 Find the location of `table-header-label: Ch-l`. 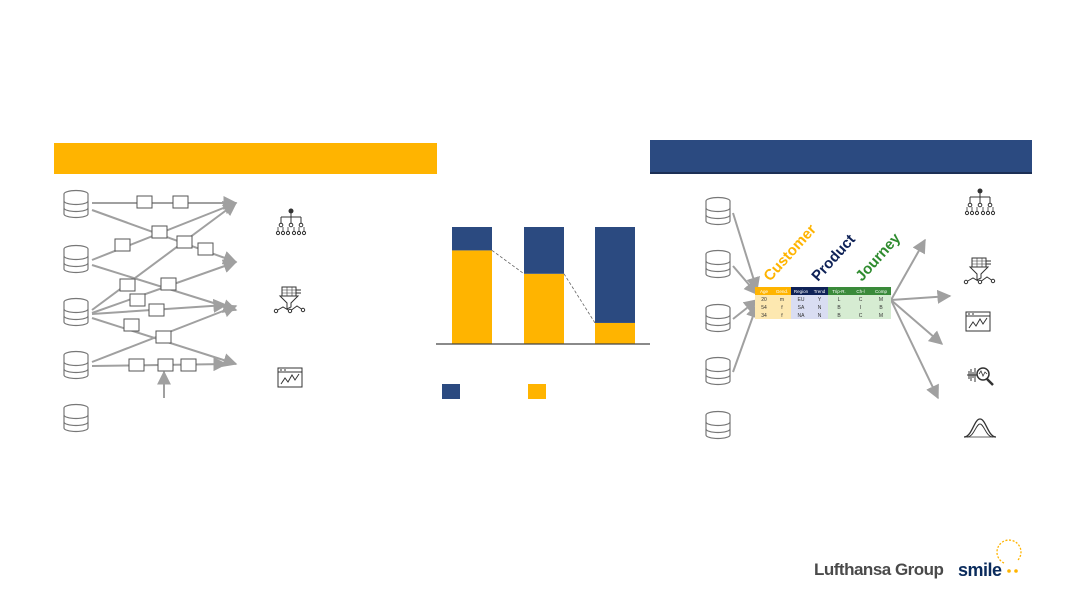

table-header-label: Ch-l is located at coordinates (860, 291).